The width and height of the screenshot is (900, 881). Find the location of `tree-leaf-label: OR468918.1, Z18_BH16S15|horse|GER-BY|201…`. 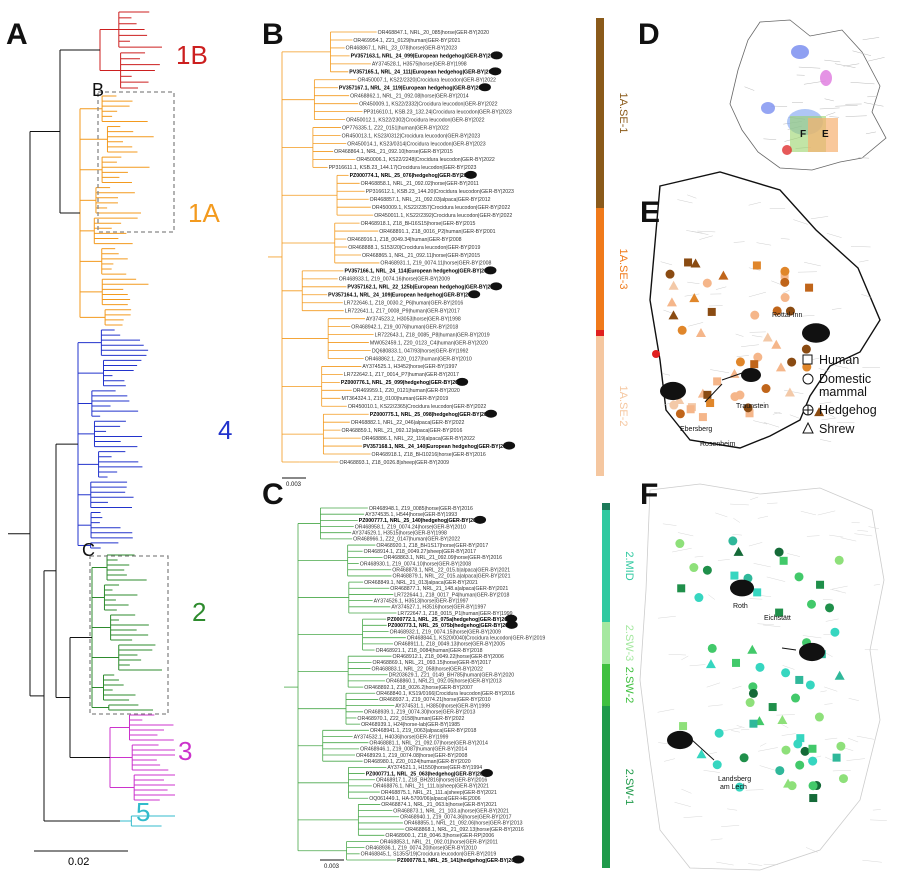

tree-leaf-label: OR468918.1, Z18_BH16S15|horse|GER-BY|201… is located at coordinates (418, 224).